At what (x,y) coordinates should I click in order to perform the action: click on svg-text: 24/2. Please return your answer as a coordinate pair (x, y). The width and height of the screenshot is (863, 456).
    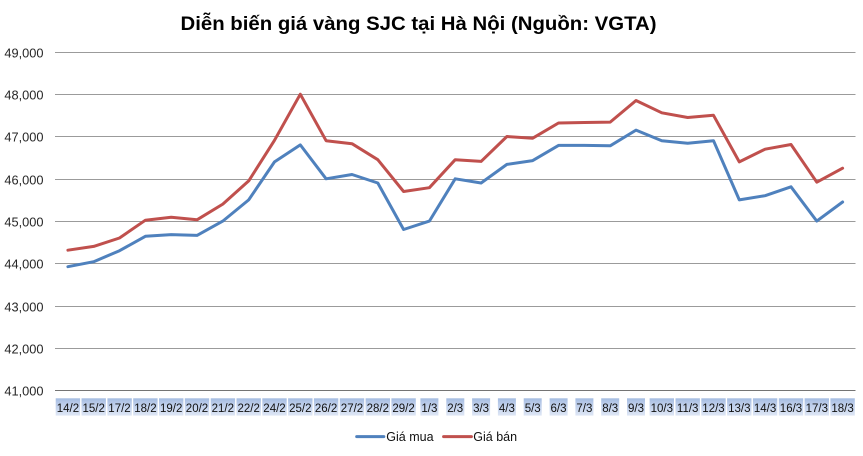
    Looking at the image, I should click on (274, 409).